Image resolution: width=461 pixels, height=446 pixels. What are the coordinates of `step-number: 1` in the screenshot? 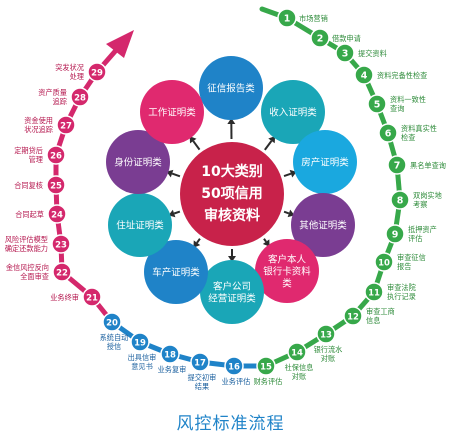 It's located at (287, 19).